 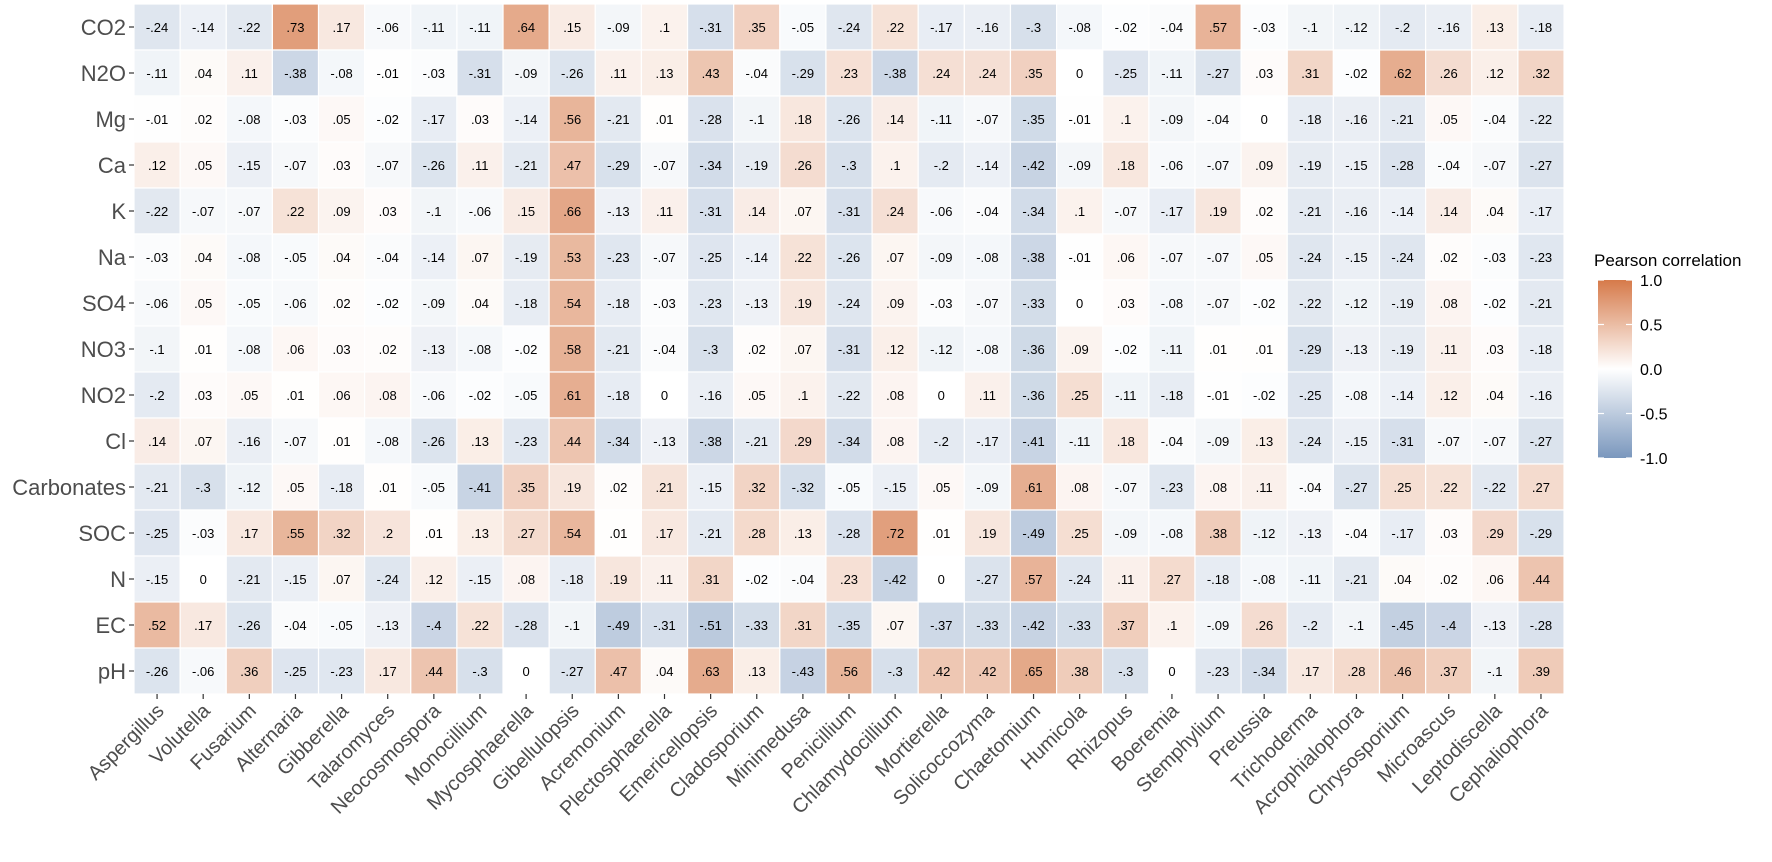 What do you see at coordinates (342, 303) in the screenshot?
I see `cell-value-label: .02` at bounding box center [342, 303].